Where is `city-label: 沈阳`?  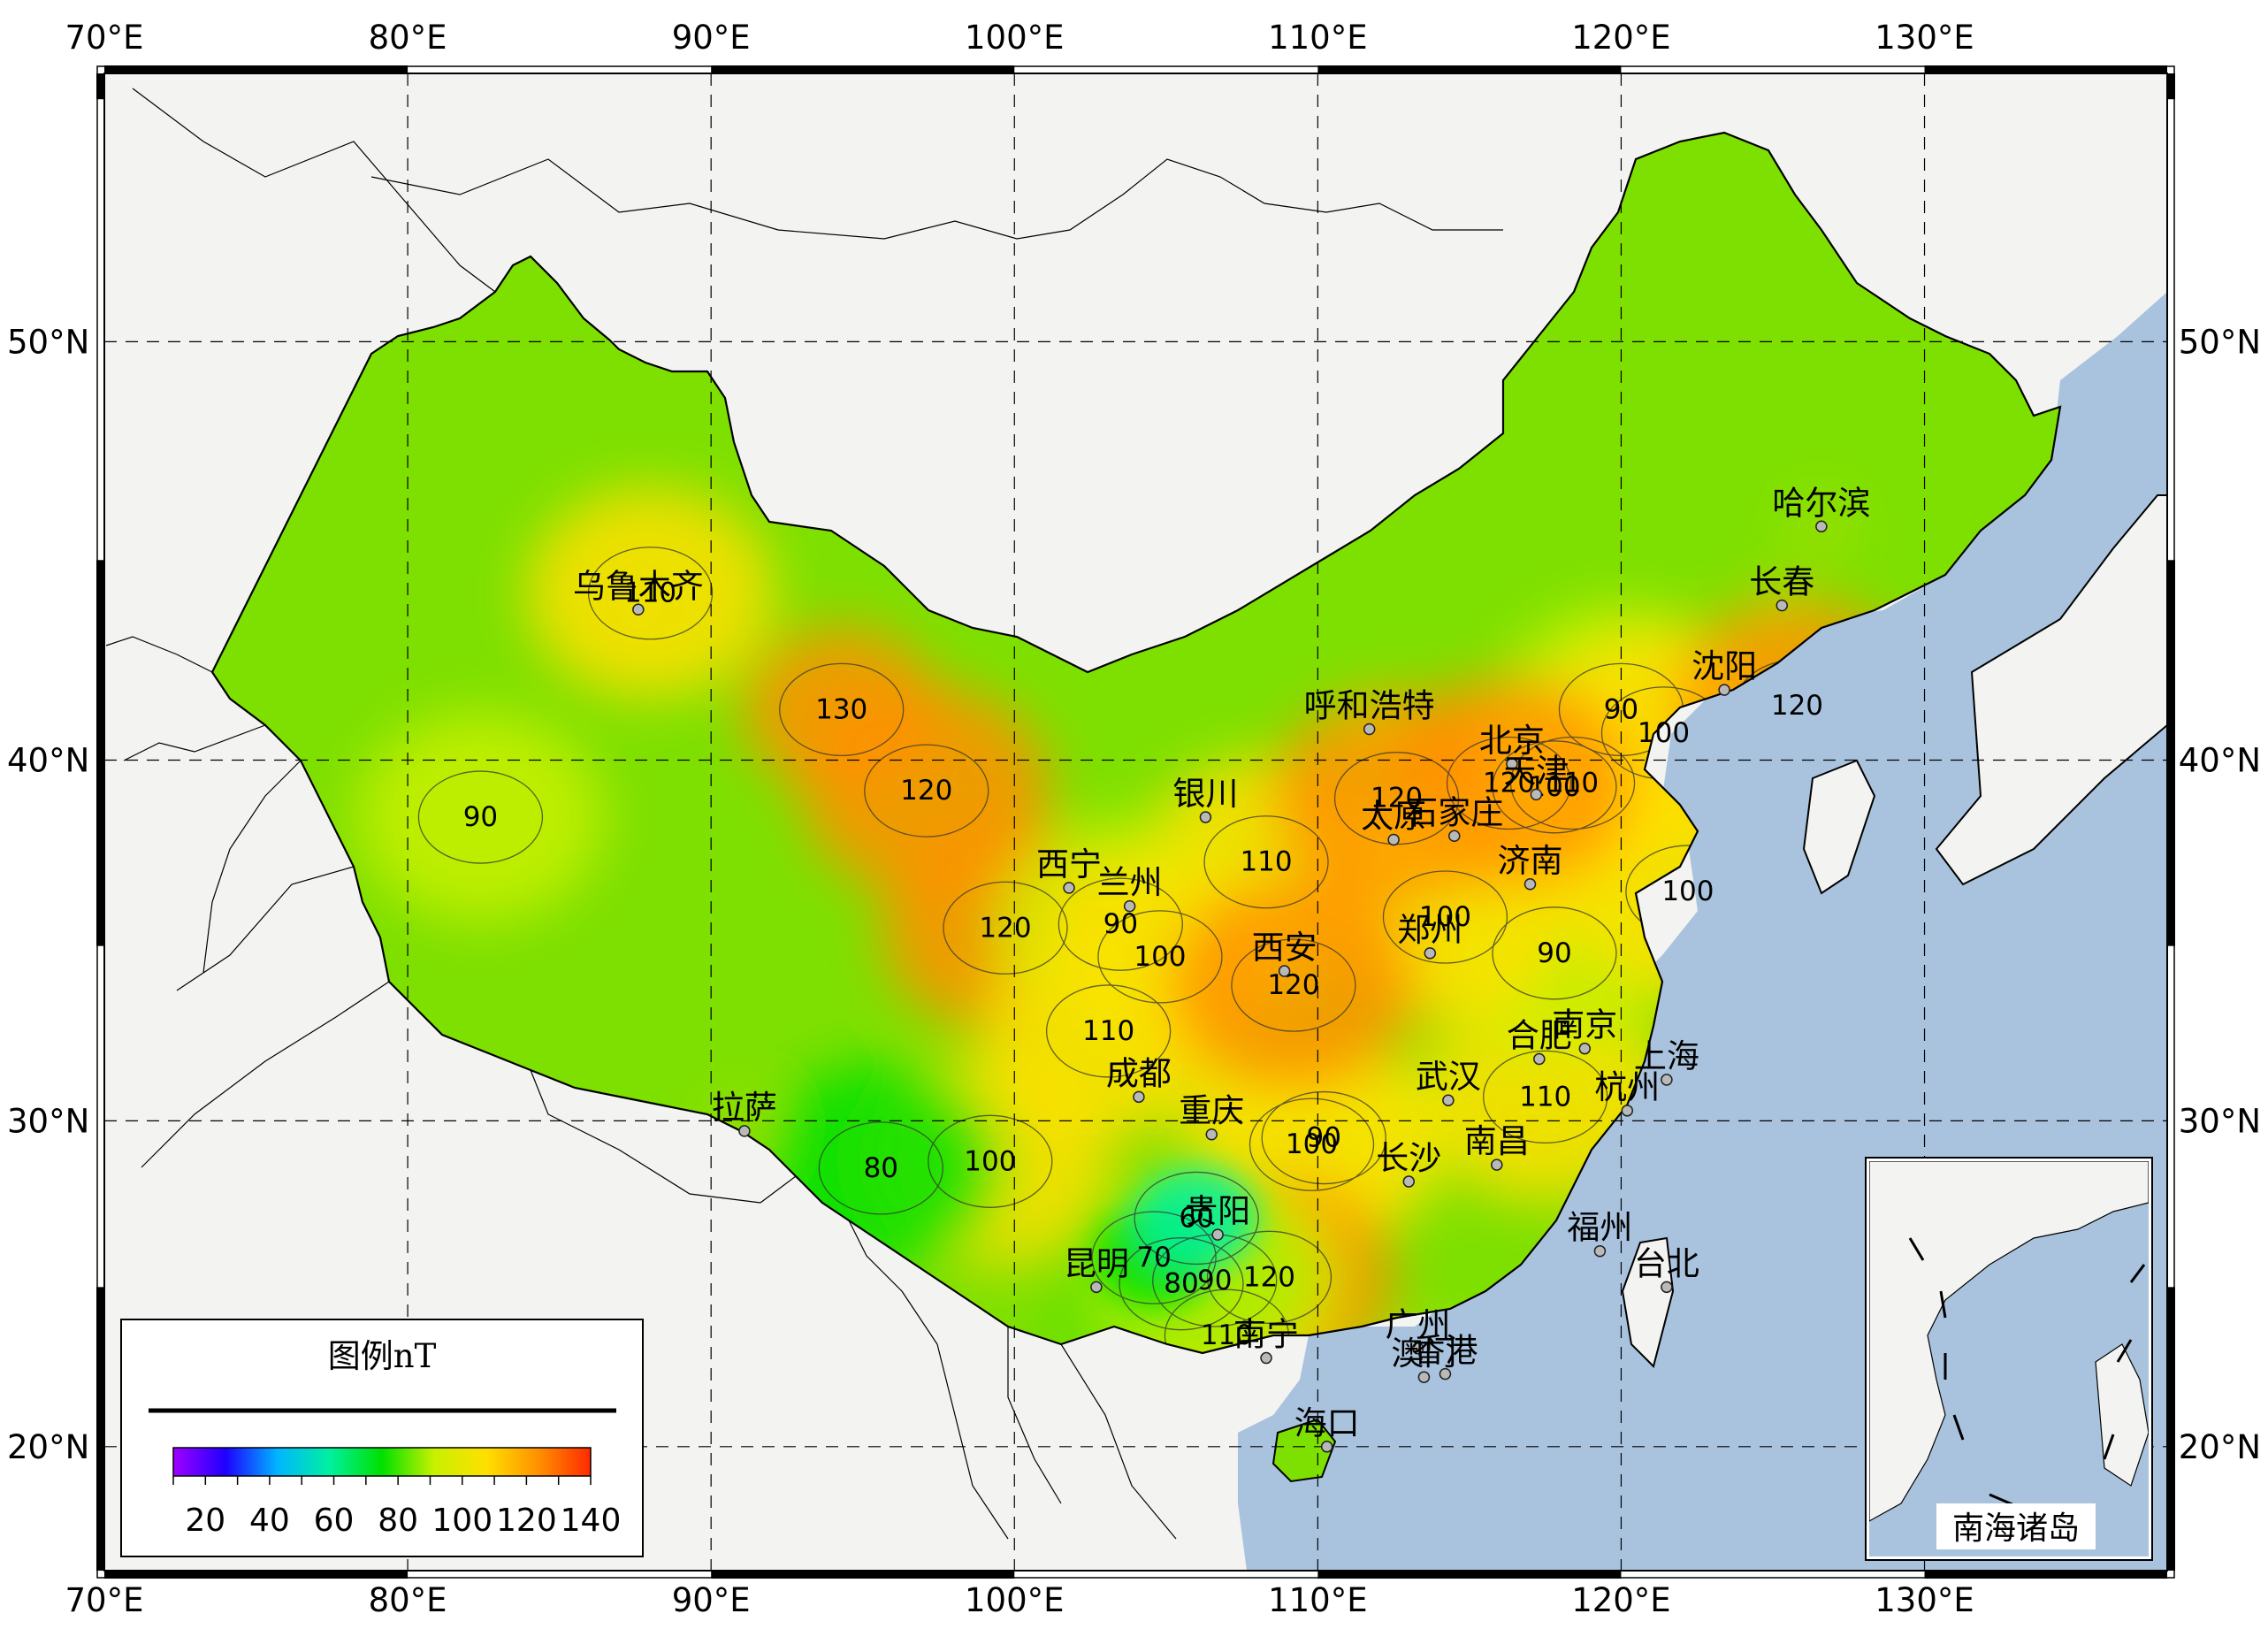 city-label: 沈阳 is located at coordinates (1724, 666).